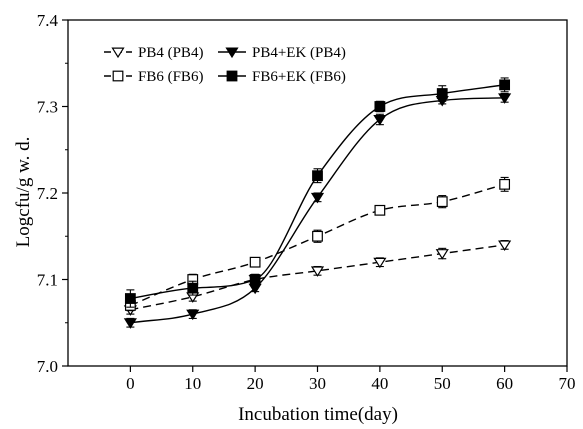 The height and width of the screenshot is (429, 583). What do you see at coordinates (48, 20) in the screenshot?
I see `y-tick-label: 7.4` at bounding box center [48, 20].